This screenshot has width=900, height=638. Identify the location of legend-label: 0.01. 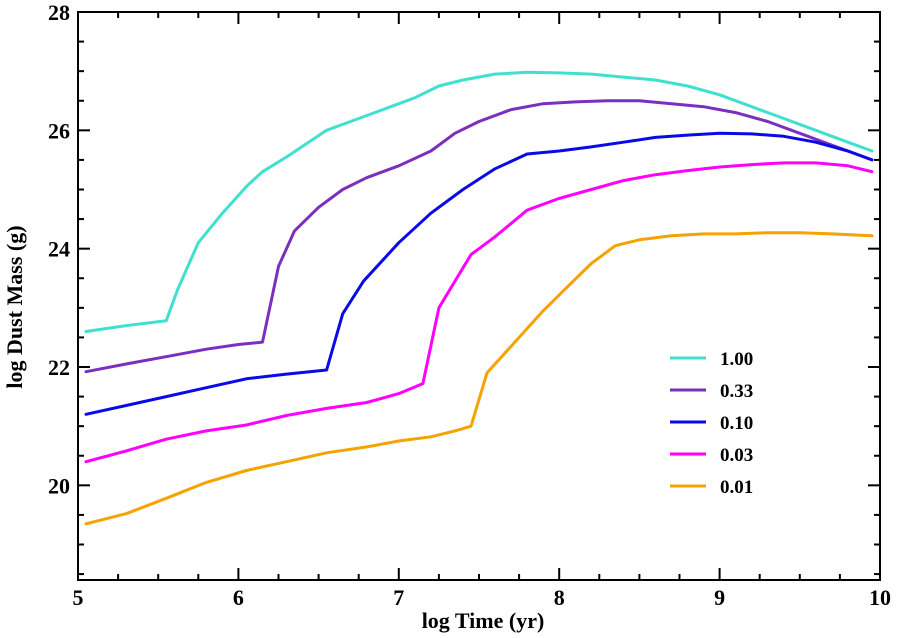
(736, 487).